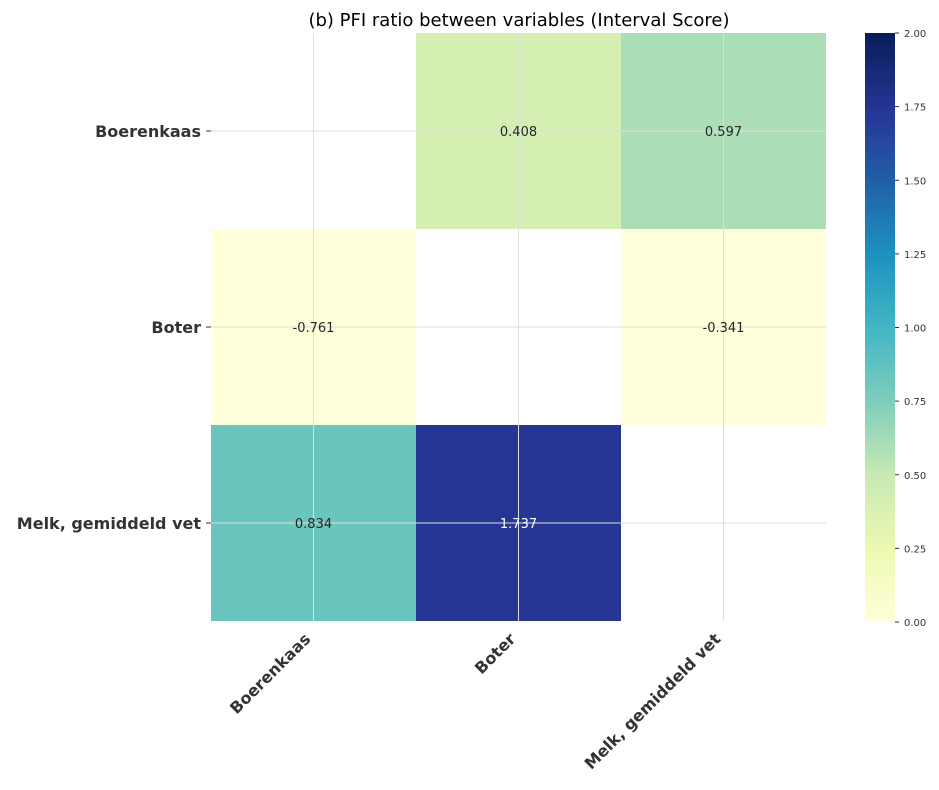 Image resolution: width=939 pixels, height=790 pixels. I want to click on x-axis: Boerenkaas Boter Melk, gemiddeld vet, so click(475, 701).